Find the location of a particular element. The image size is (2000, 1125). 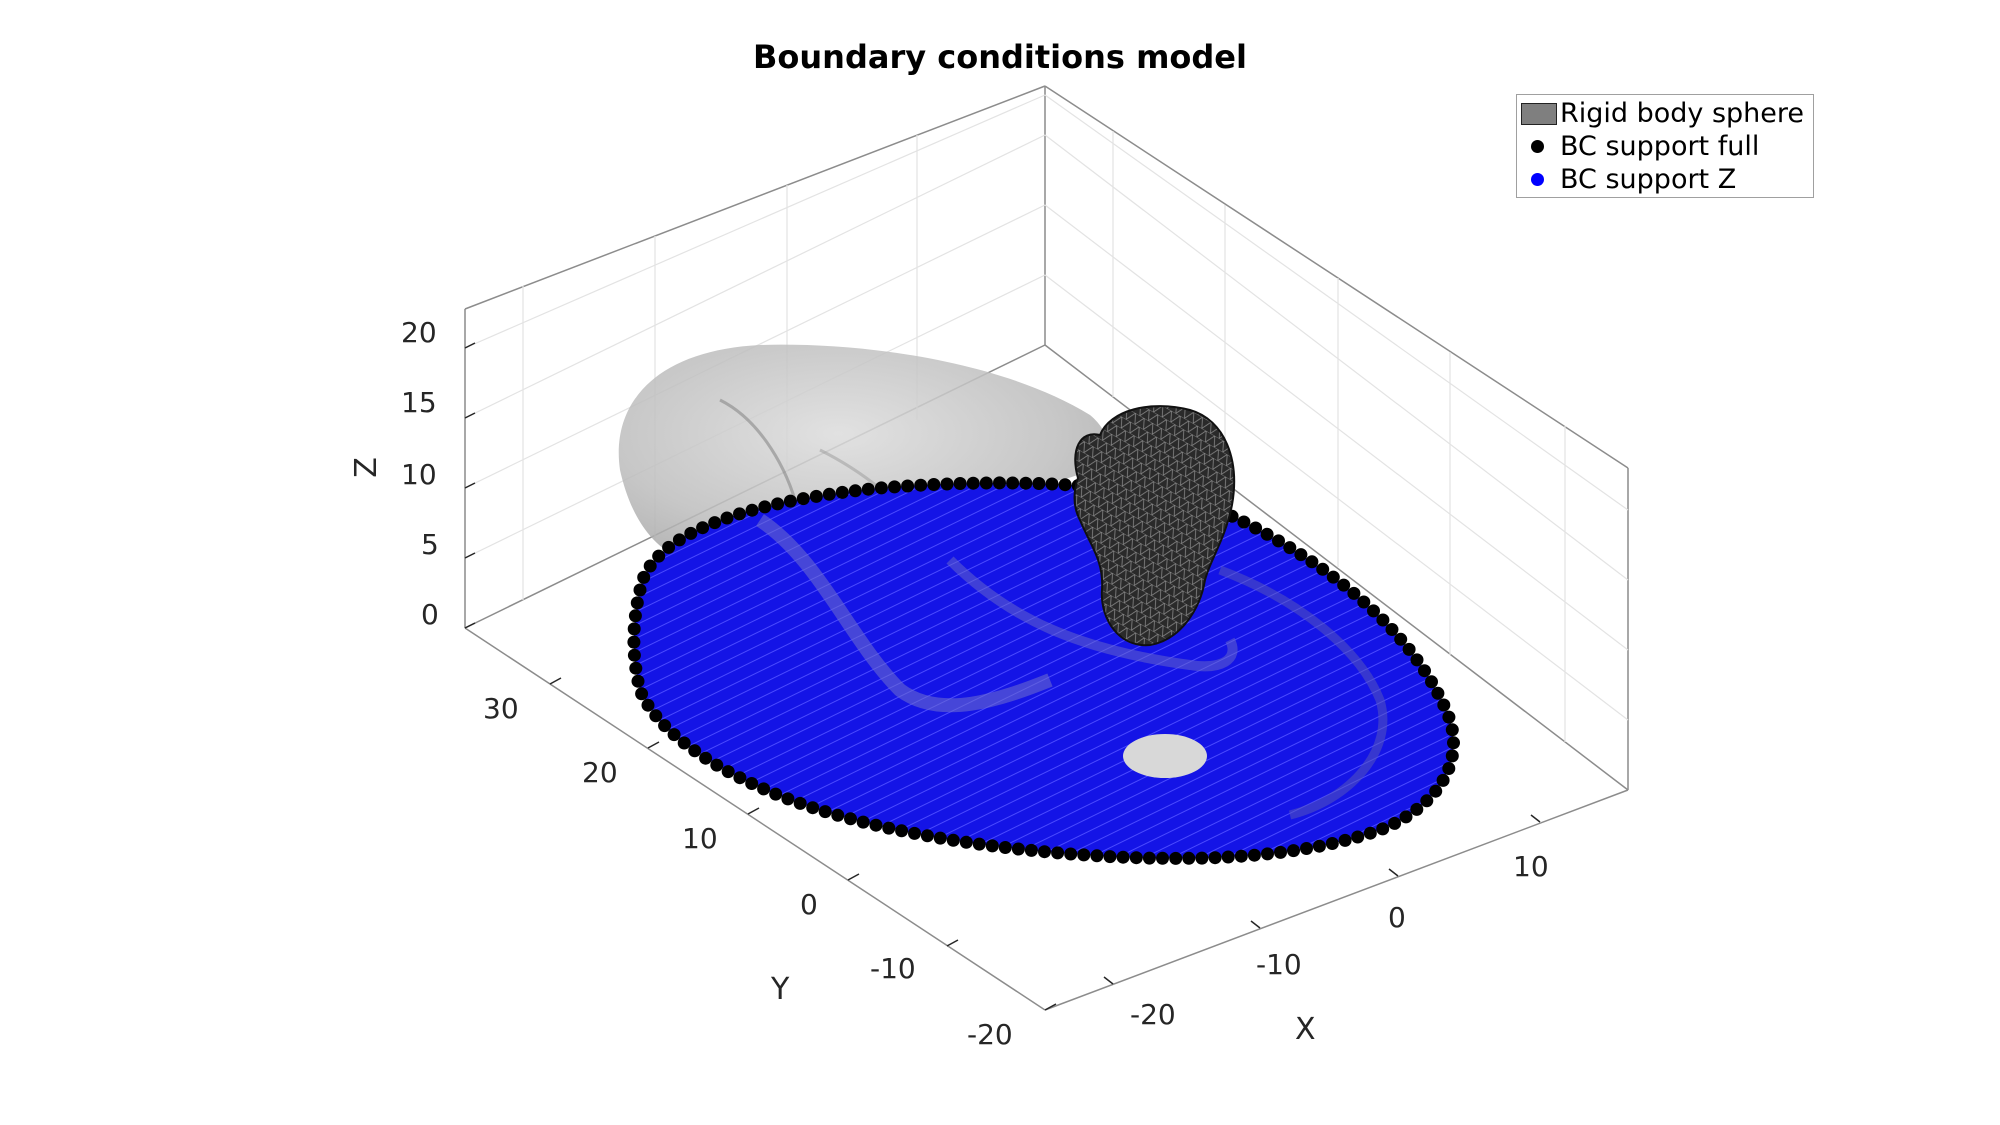

z-tick-20: 20 is located at coordinates (419, 332).